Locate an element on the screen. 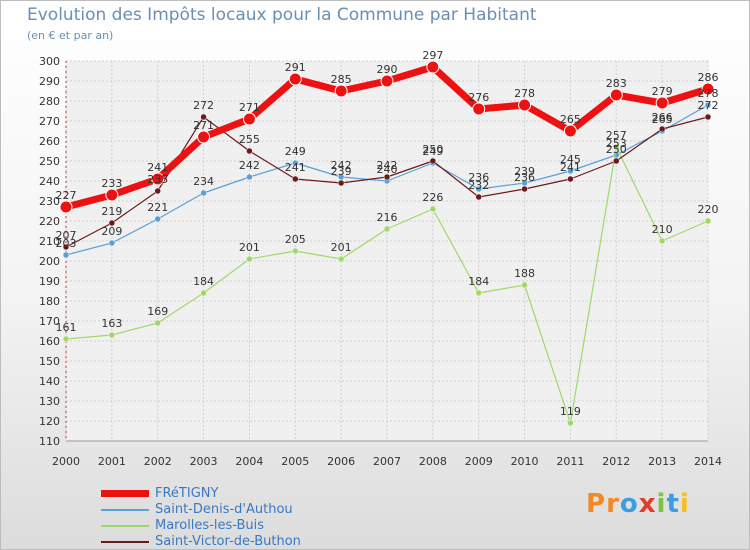 This screenshot has width=750, height=550. data-label: 291 is located at coordinates (295, 67).